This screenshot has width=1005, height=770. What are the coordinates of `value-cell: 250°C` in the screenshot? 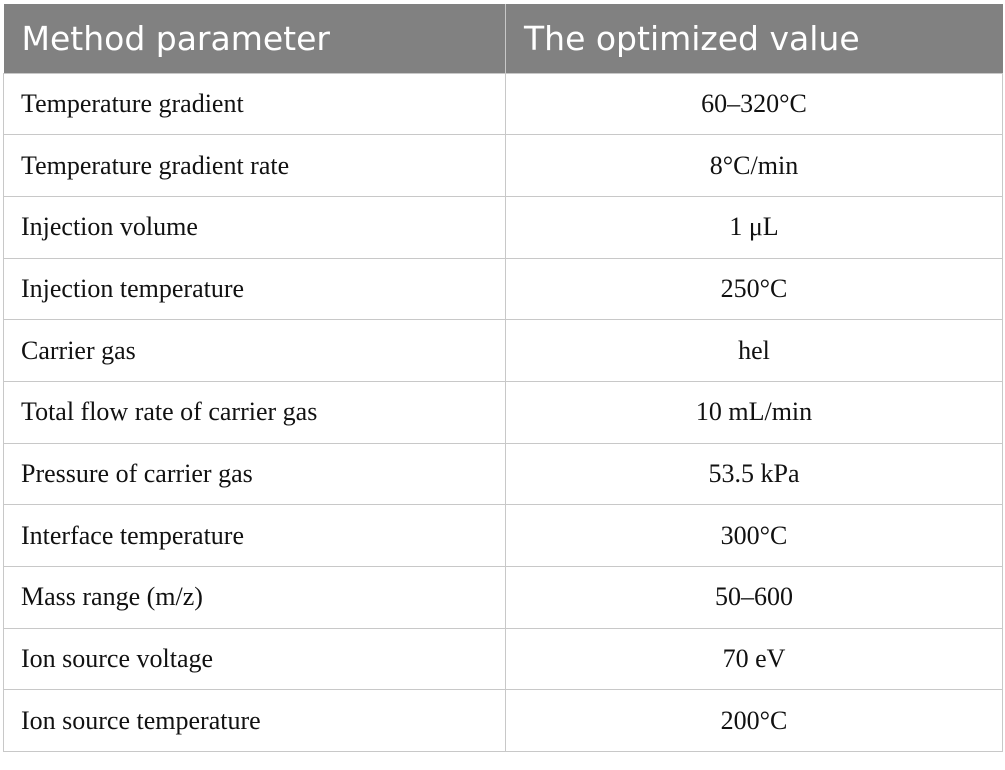 It's located at (754, 289).